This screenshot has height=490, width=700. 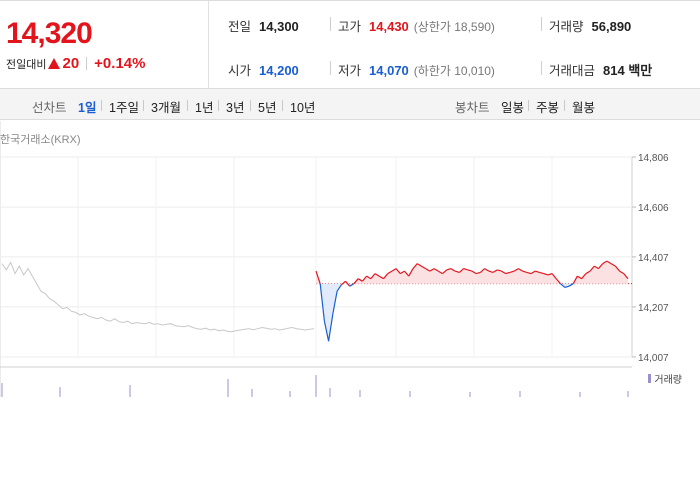 I want to click on data-source: 한국거래소(KRX), so click(x=40, y=140).